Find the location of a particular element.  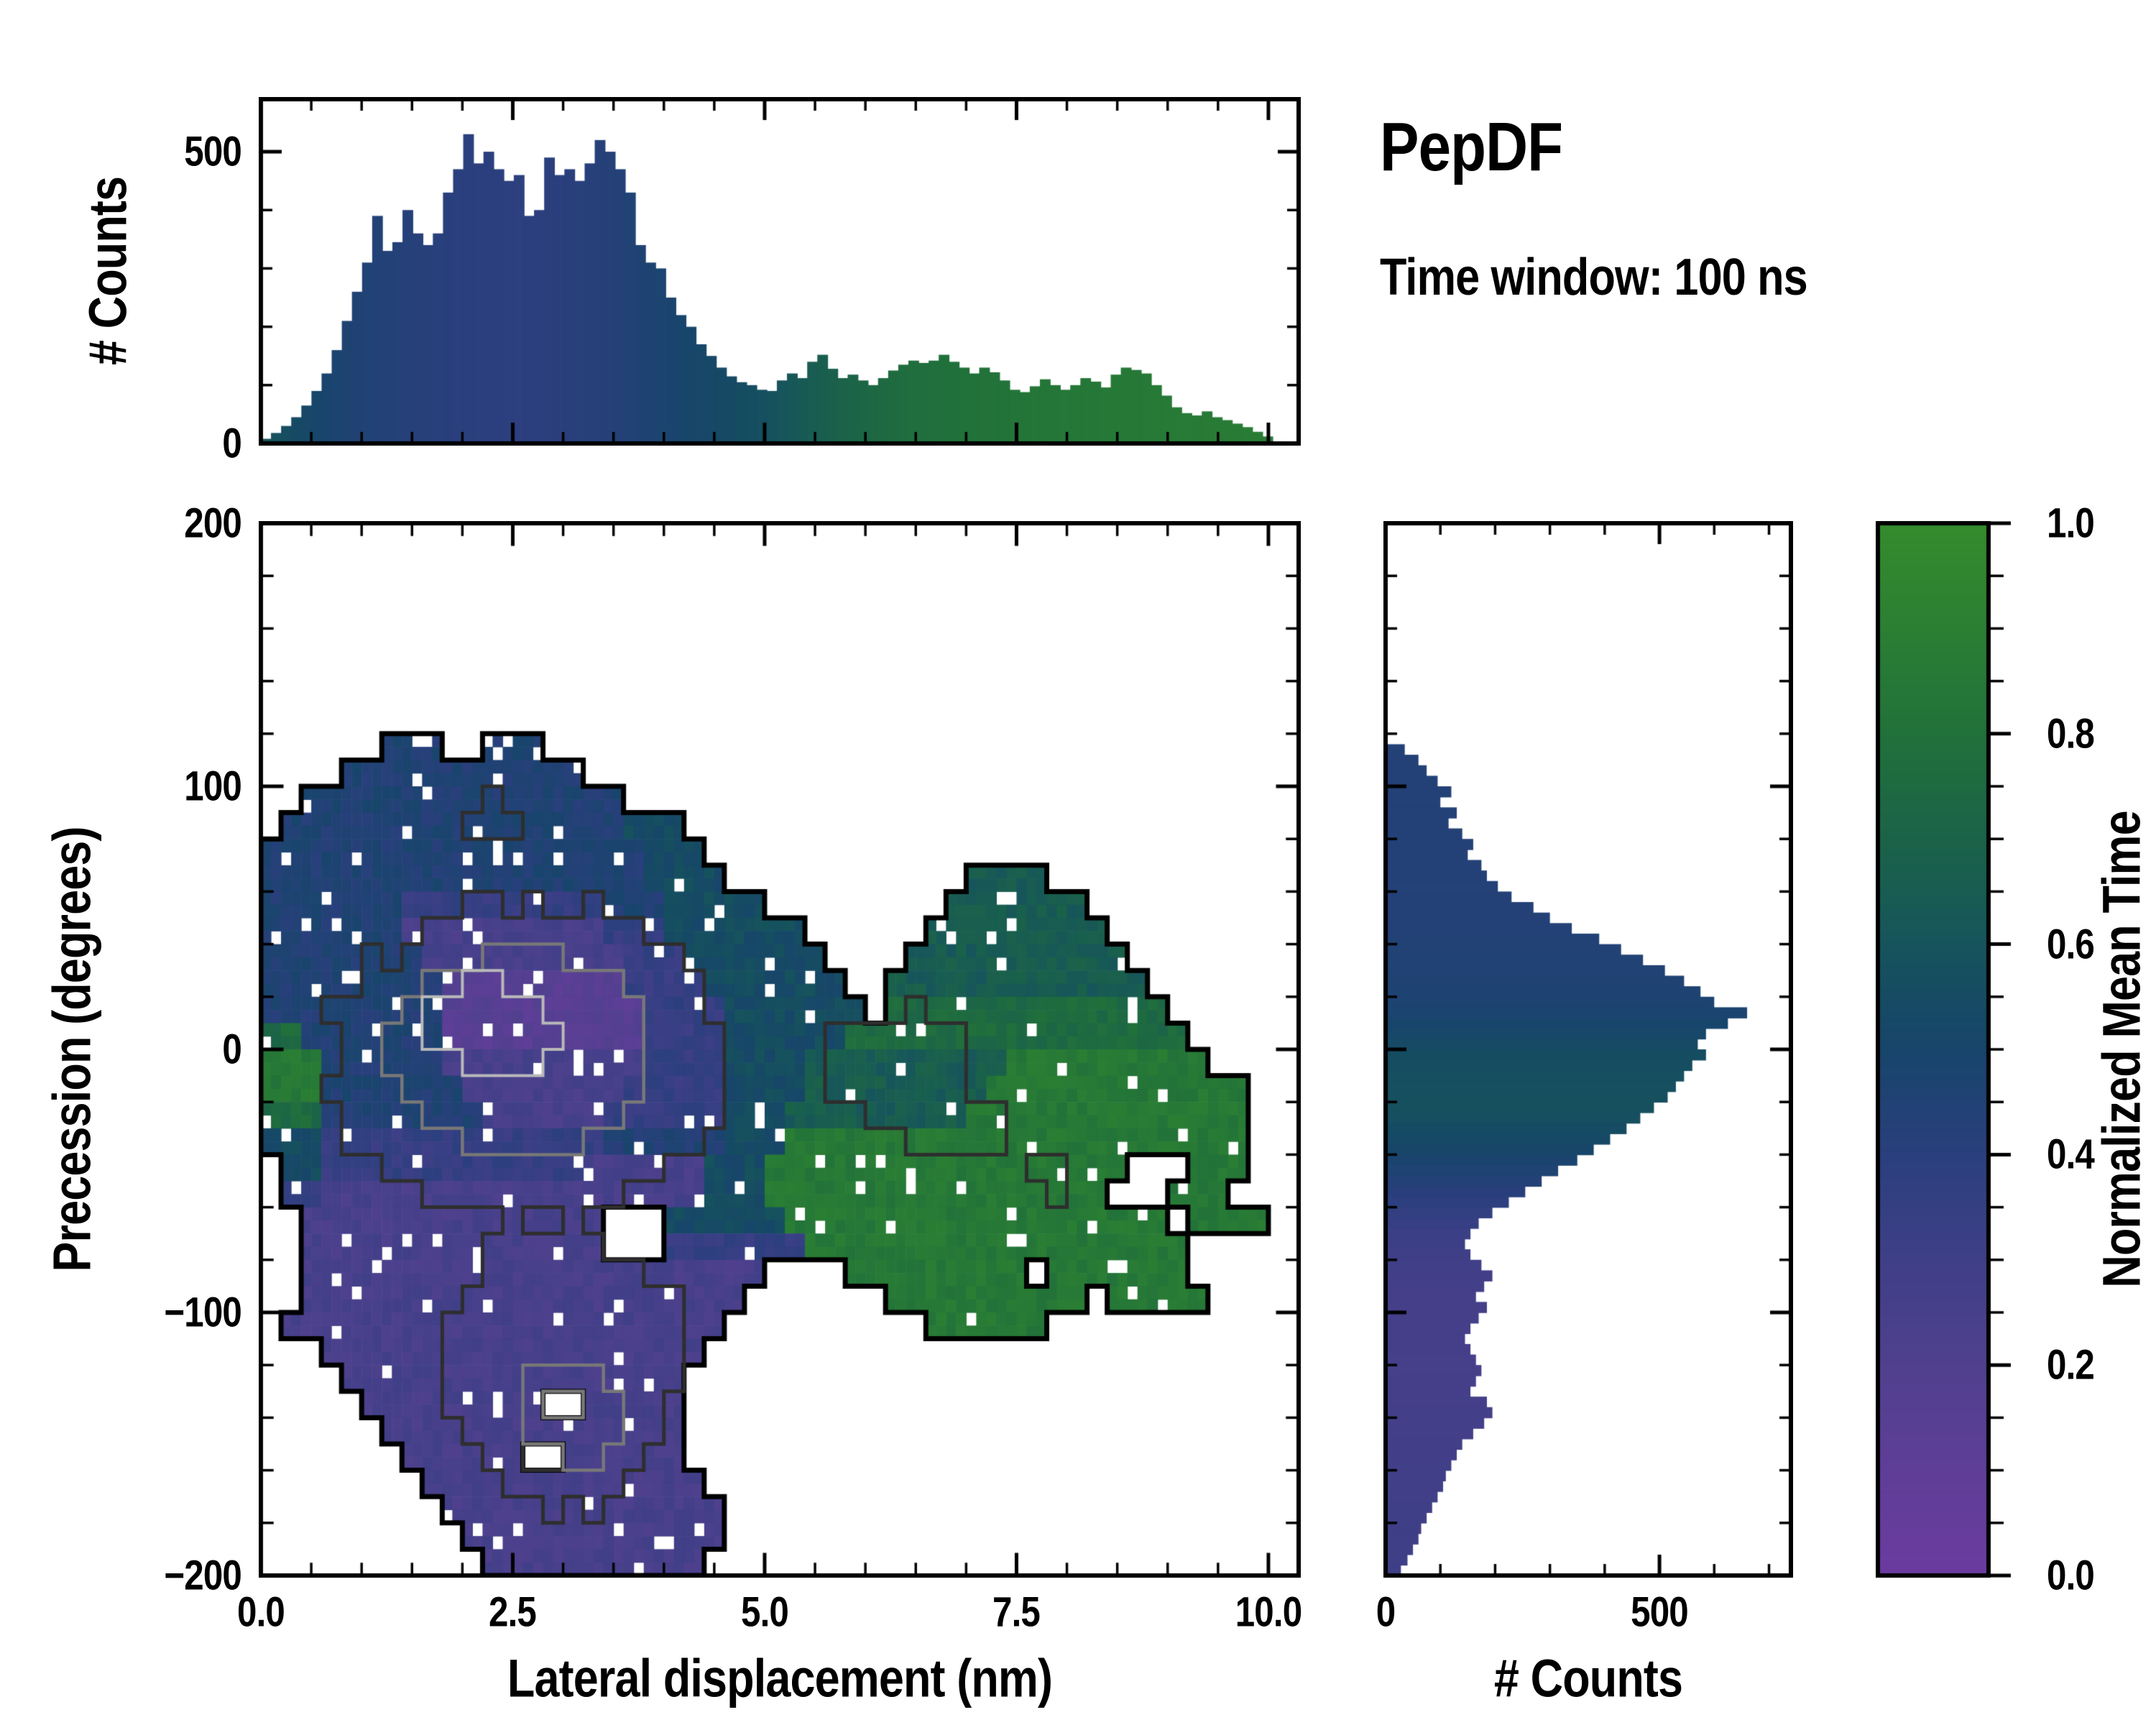

top-histogram-y-tick-label: 500 is located at coordinates (213, 151).